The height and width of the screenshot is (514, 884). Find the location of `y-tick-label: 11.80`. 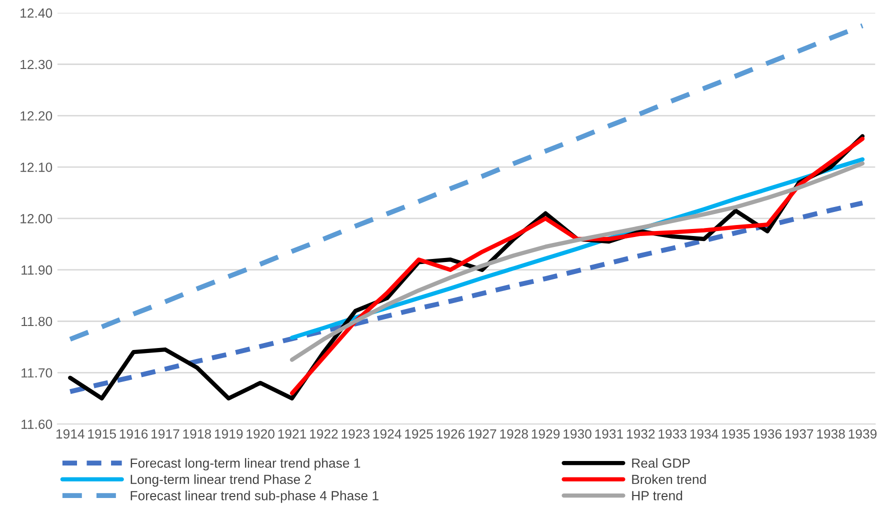

y-tick-label: 11.80 is located at coordinates (37, 321).